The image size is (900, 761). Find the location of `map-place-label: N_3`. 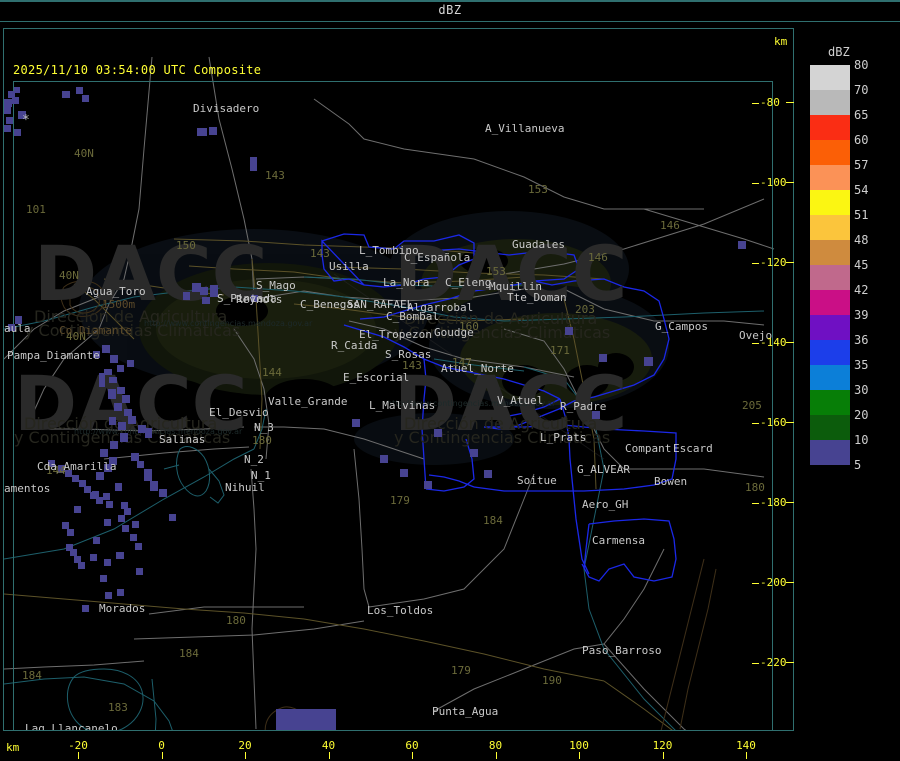

map-place-label: N_3 is located at coordinates (264, 427).